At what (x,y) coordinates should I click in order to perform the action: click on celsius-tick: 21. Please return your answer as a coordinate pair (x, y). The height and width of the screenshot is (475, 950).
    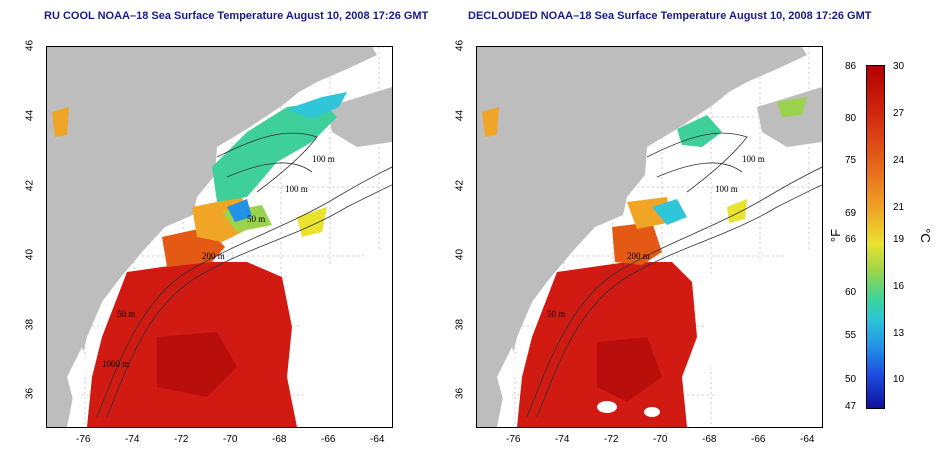
    Looking at the image, I should click on (899, 207).